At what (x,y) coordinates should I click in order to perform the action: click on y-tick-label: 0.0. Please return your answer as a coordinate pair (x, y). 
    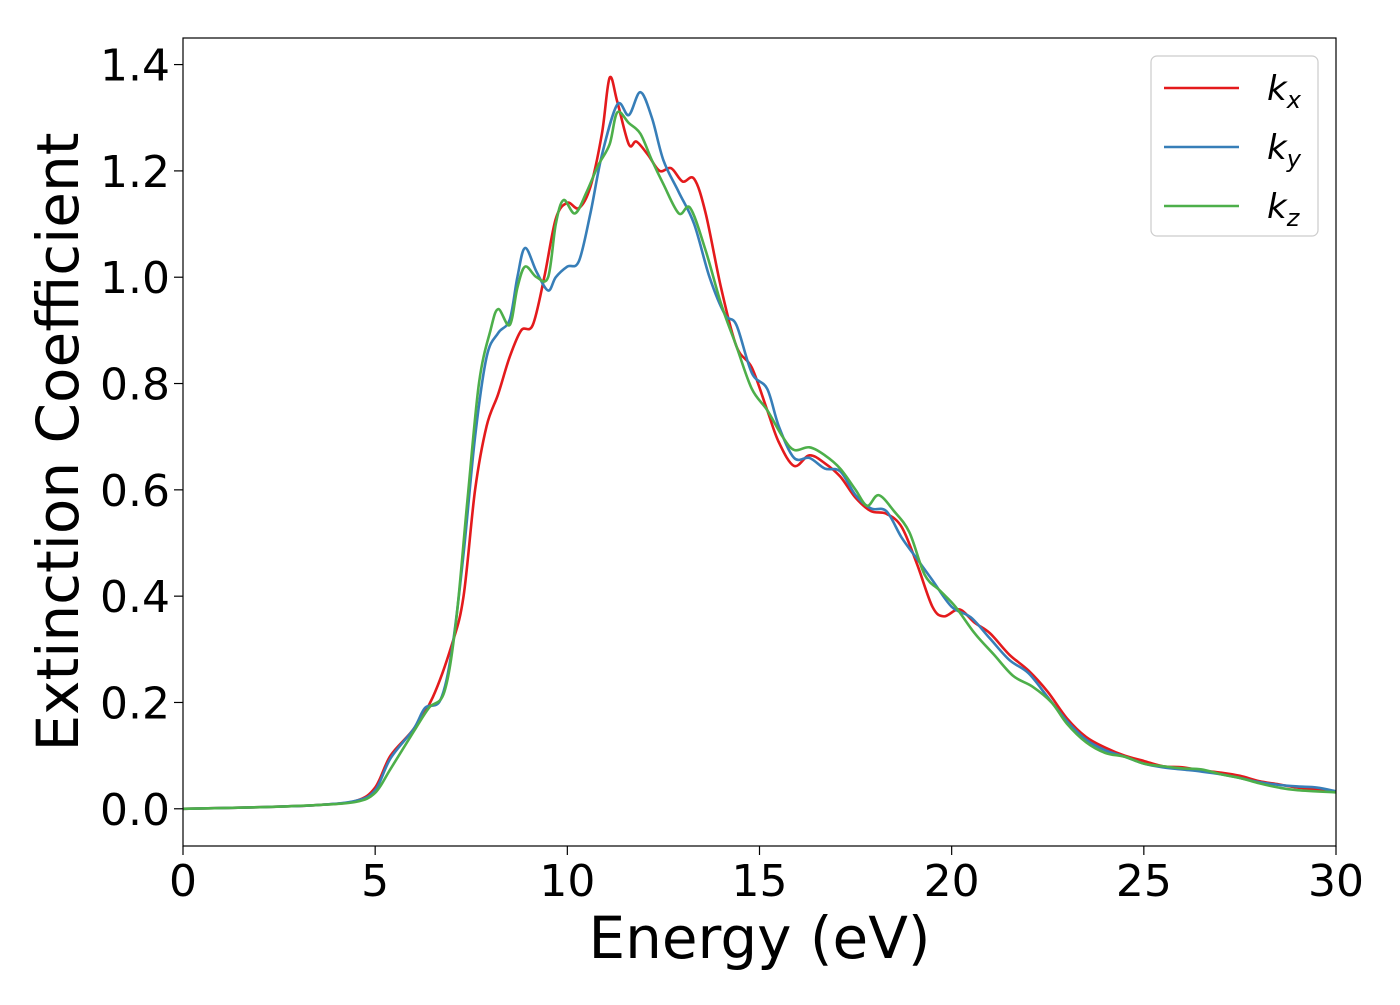
    Looking at the image, I should click on (135, 810).